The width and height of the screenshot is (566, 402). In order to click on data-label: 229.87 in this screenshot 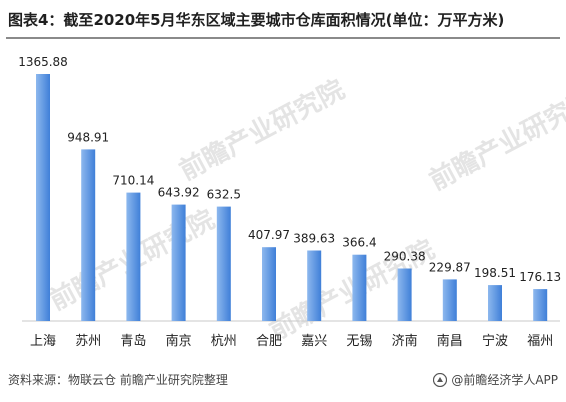, I will do `click(450, 267)`.